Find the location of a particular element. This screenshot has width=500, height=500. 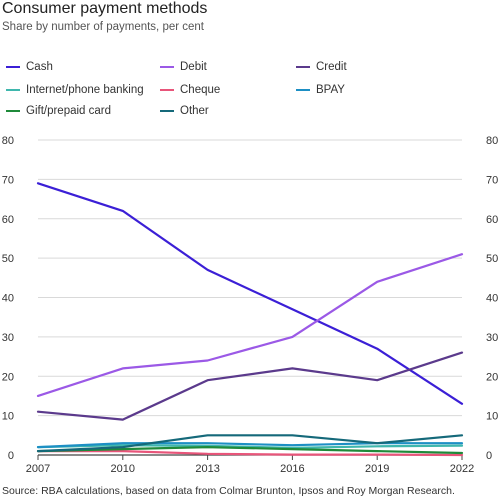

y-tick-label-left: 20 is located at coordinates (8, 377).